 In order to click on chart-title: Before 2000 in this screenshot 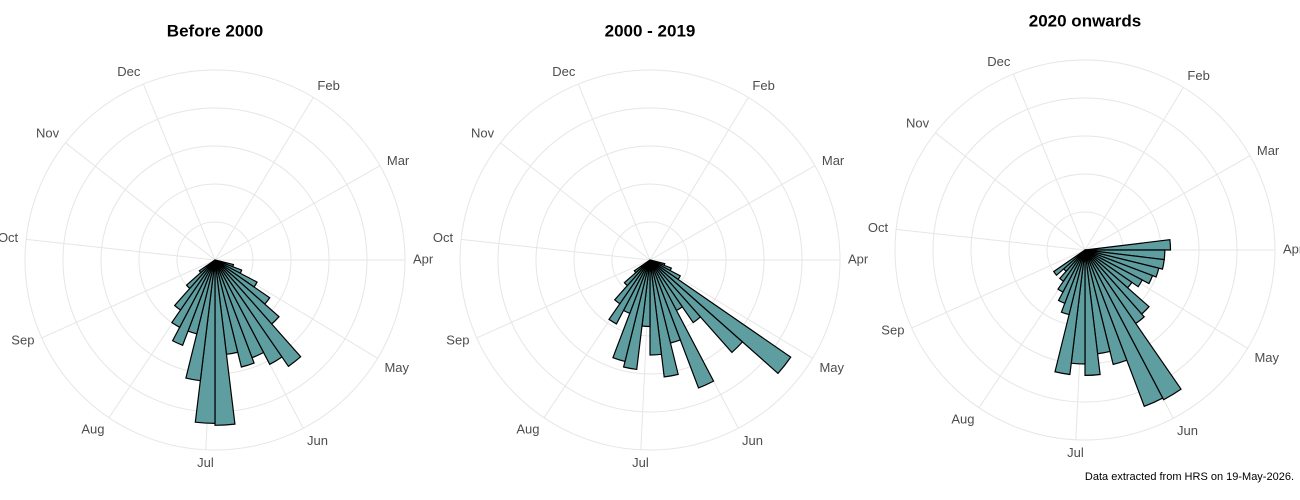, I will do `click(215, 30)`.